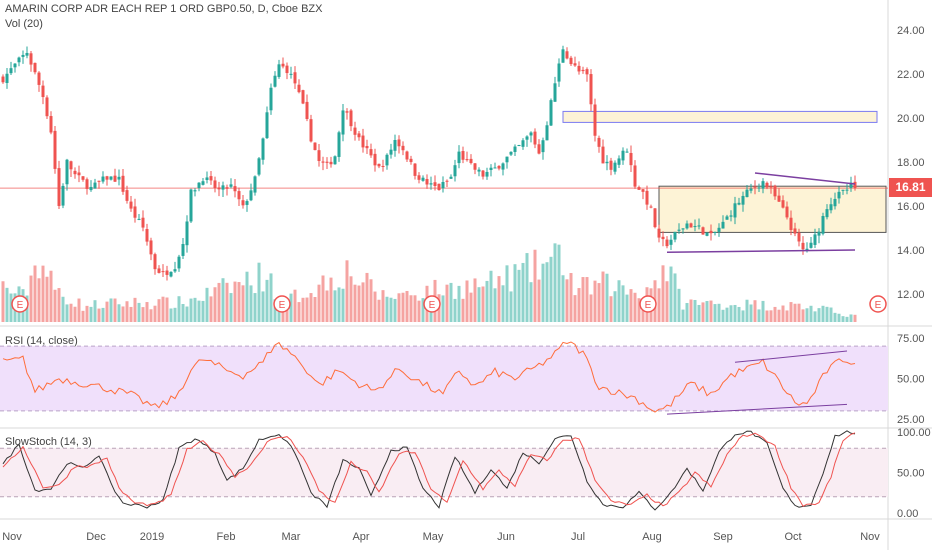 The image size is (932, 550). What do you see at coordinates (757, 409) in the screenshot?
I see `rsi-trendline` at bounding box center [757, 409].